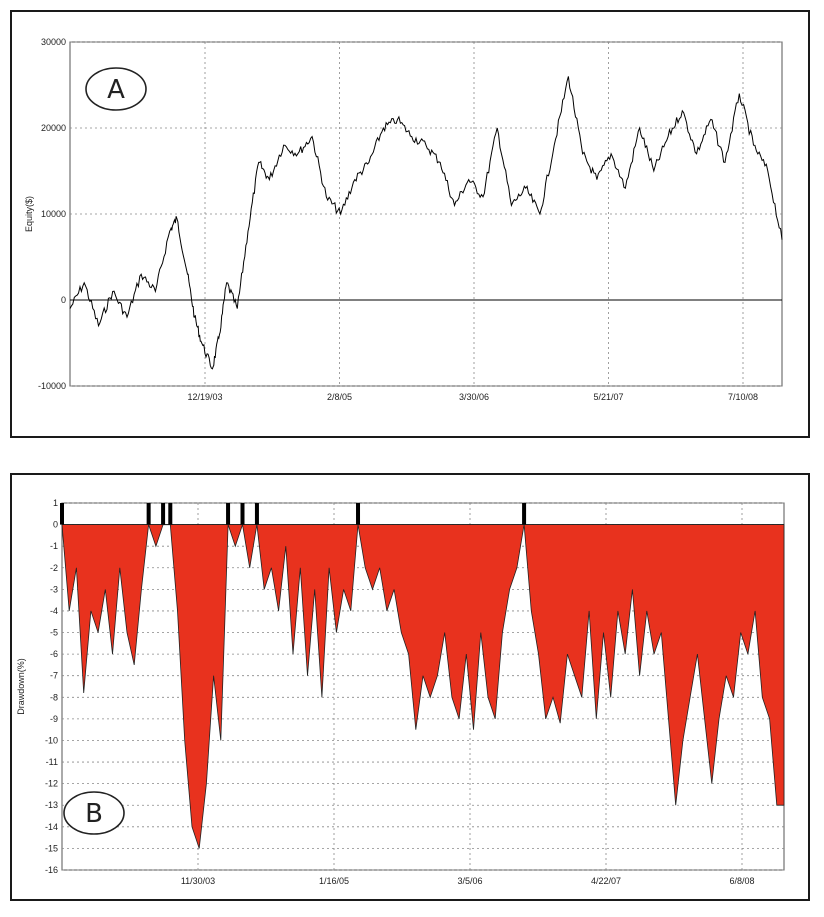 Image resolution: width=824 pixels, height=917 pixels. I want to click on y-tick-label: -5, so click(54, 633).